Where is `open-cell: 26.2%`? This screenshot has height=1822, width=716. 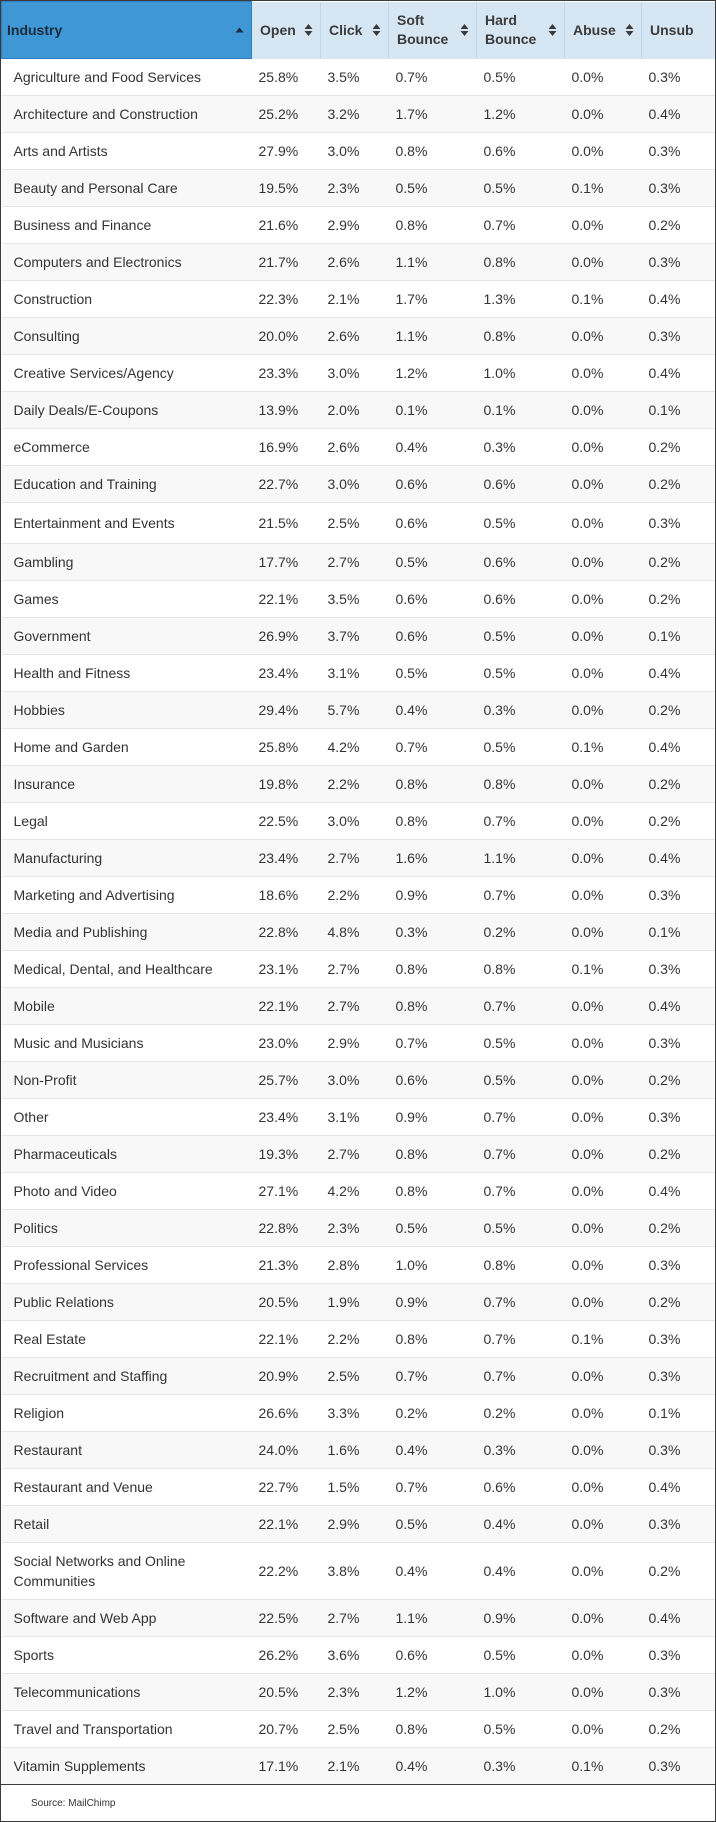
open-cell: 26.2% is located at coordinates (286, 1655).